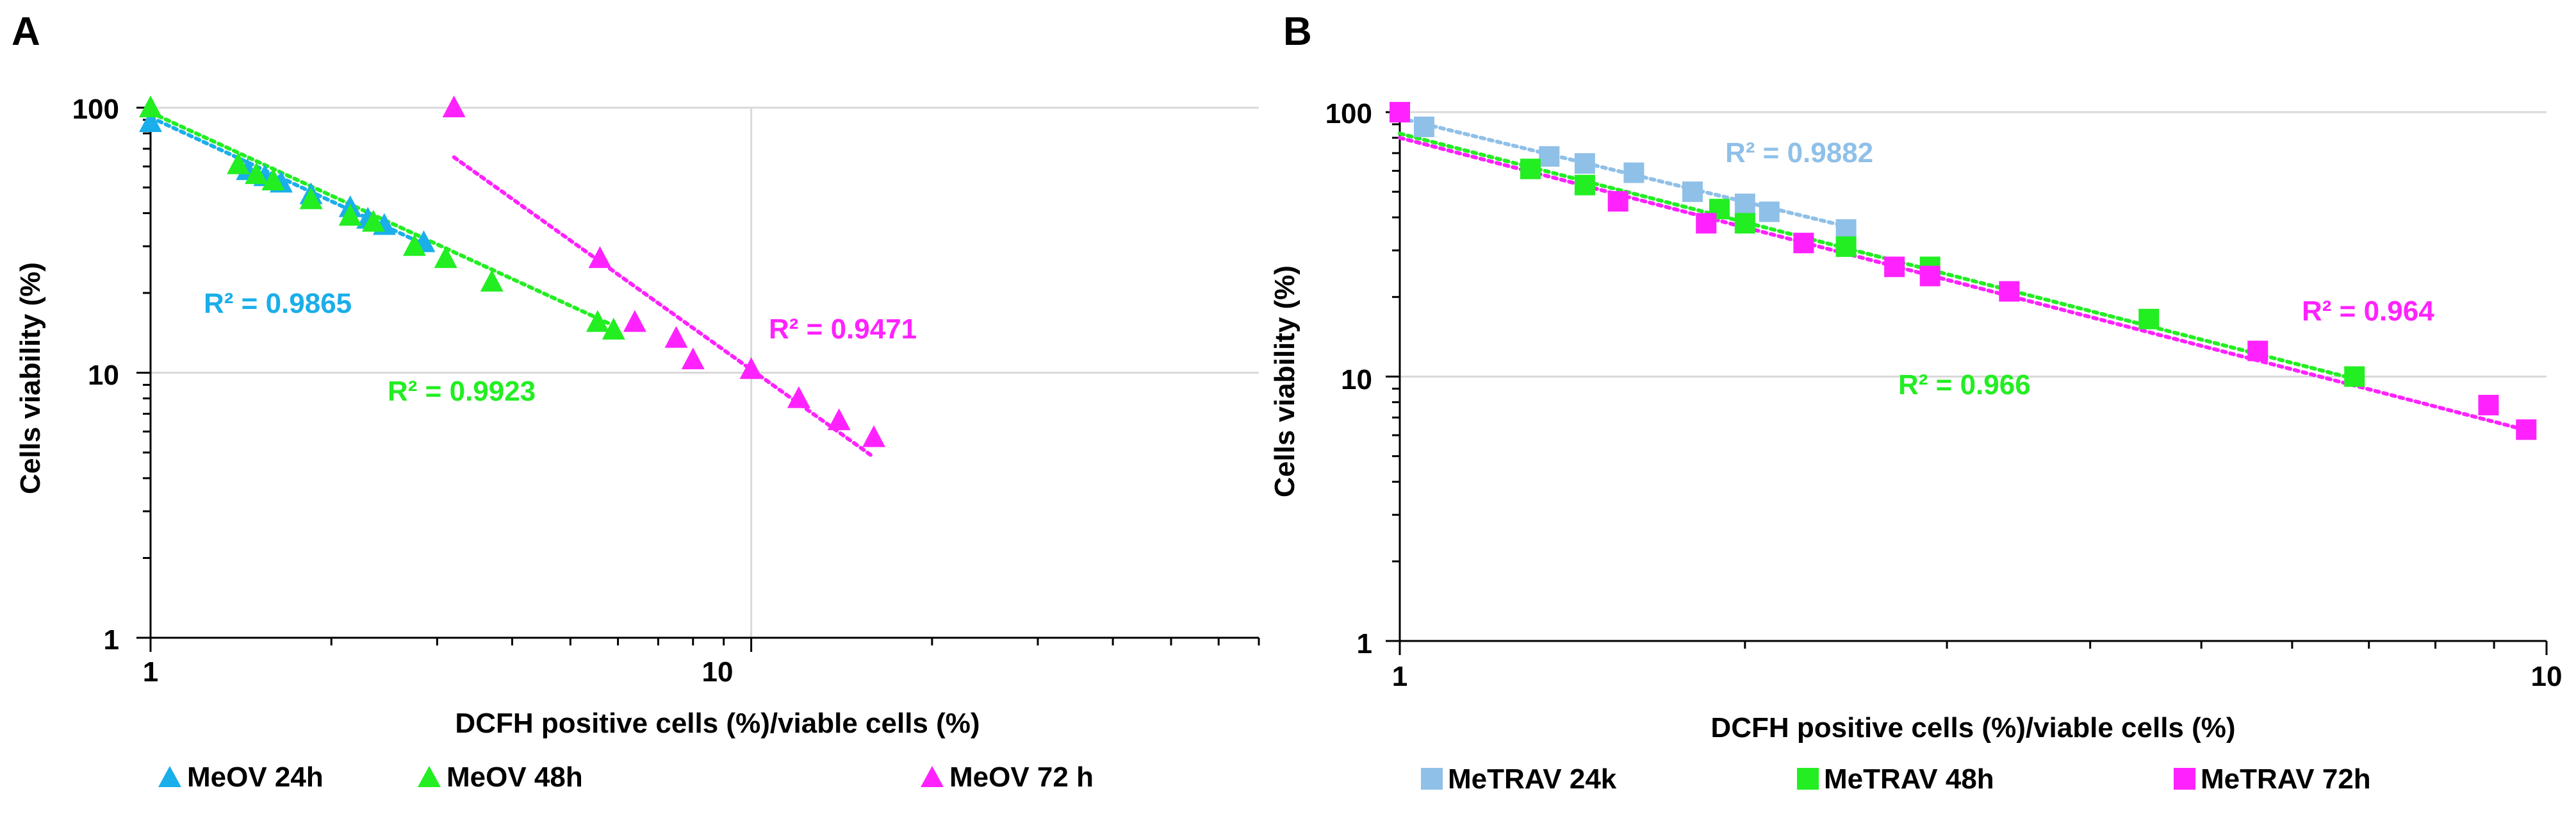 The image size is (2576, 823). What do you see at coordinates (933, 776) in the screenshot?
I see `legend-a-72h-marker` at bounding box center [933, 776].